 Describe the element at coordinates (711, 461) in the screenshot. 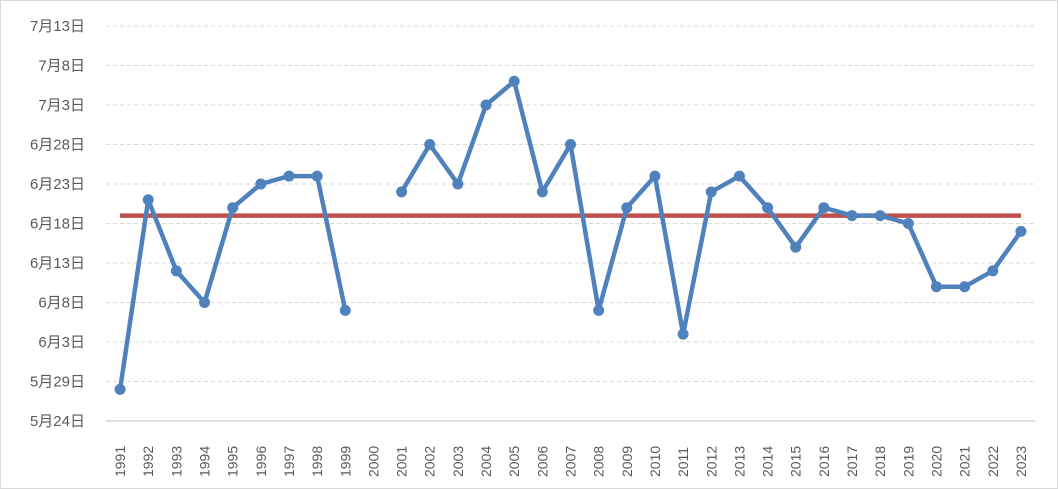

I see `x-tick-label: 2012` at that location.